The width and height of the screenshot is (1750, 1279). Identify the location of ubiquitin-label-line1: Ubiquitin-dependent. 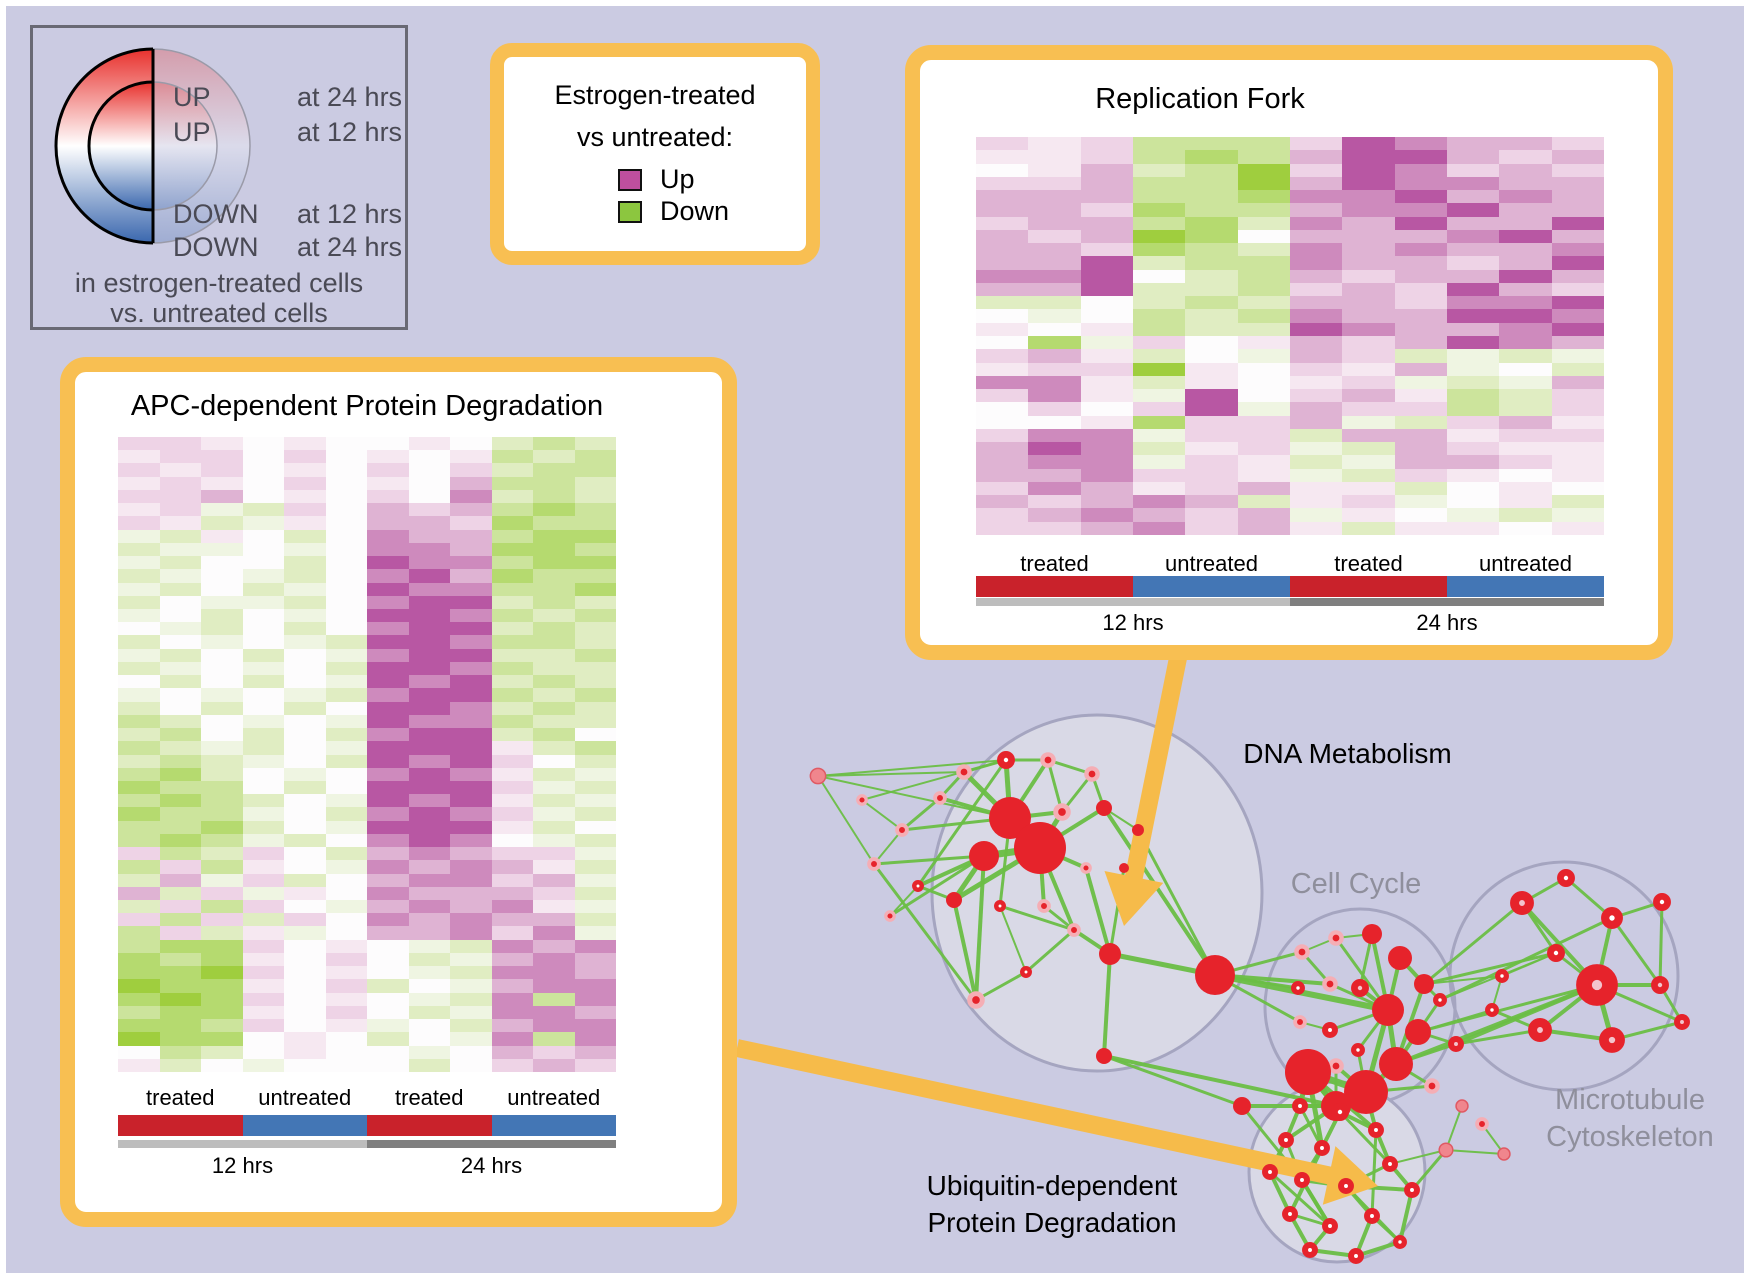
(1052, 1185).